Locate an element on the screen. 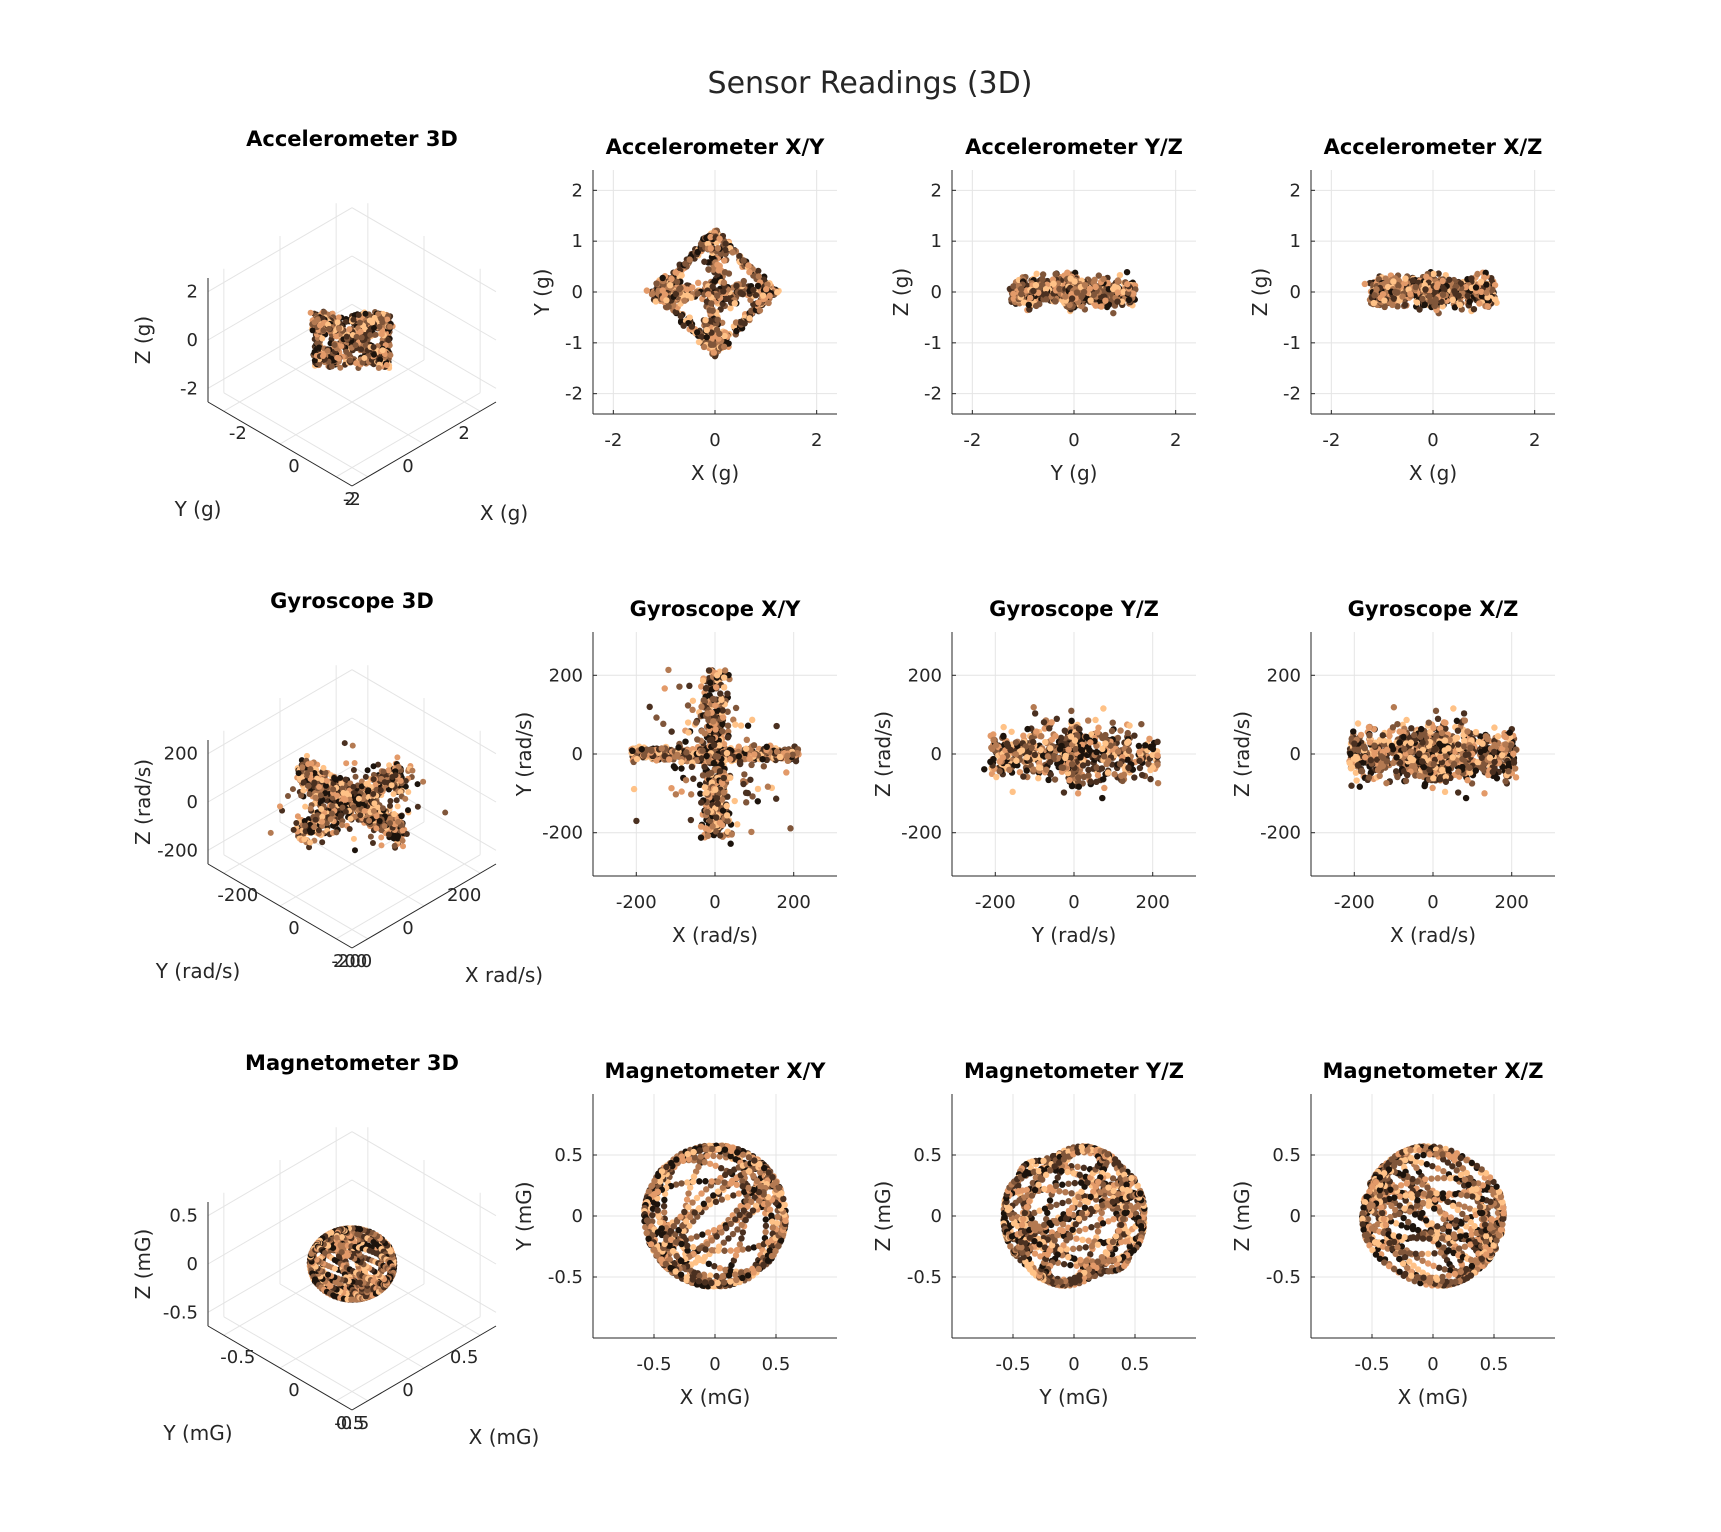  panel-title: Gyroscope X/Y is located at coordinates (716, 609).